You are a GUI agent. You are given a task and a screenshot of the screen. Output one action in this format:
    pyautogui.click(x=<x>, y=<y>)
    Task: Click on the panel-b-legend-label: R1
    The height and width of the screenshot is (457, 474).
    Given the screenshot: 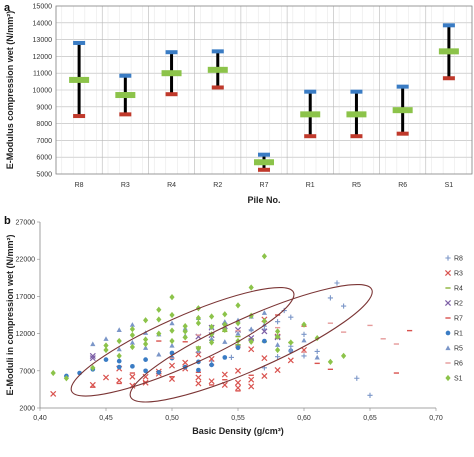 What is the action you would take?
    pyautogui.click(x=458, y=334)
    